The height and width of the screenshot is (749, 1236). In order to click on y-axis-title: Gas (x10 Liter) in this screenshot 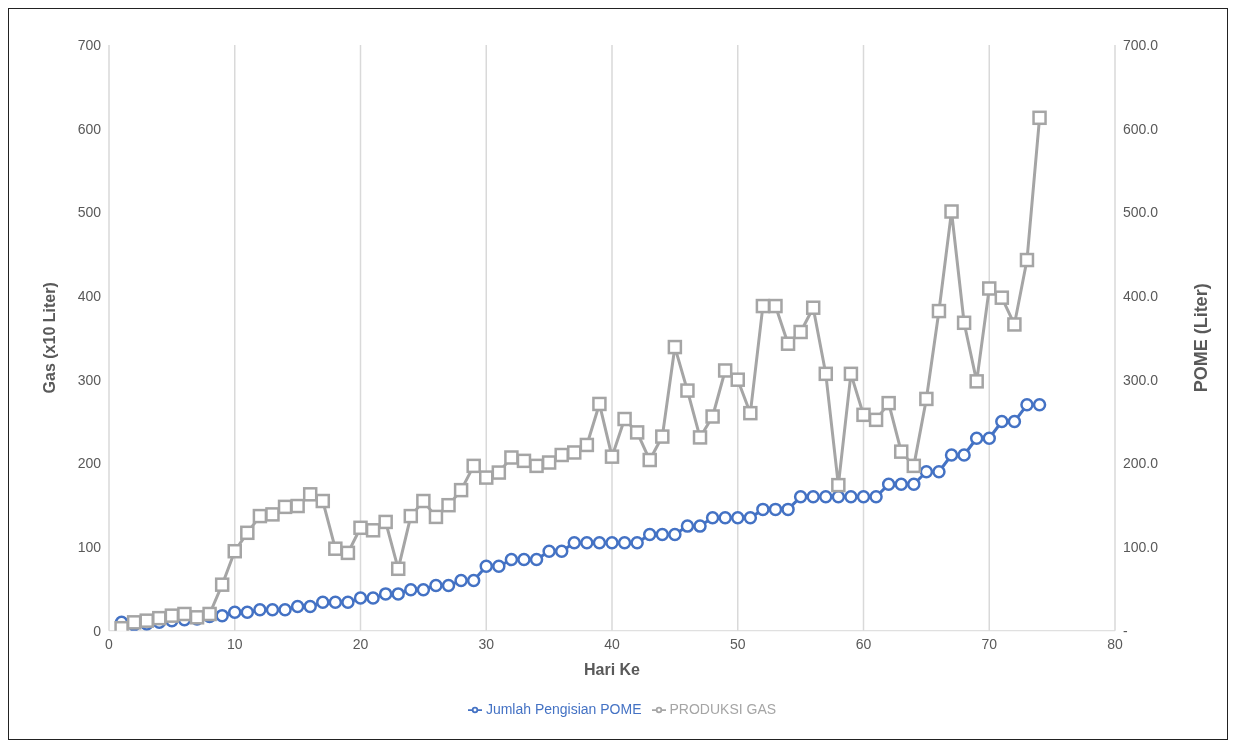, I will do `click(49, 338)`.